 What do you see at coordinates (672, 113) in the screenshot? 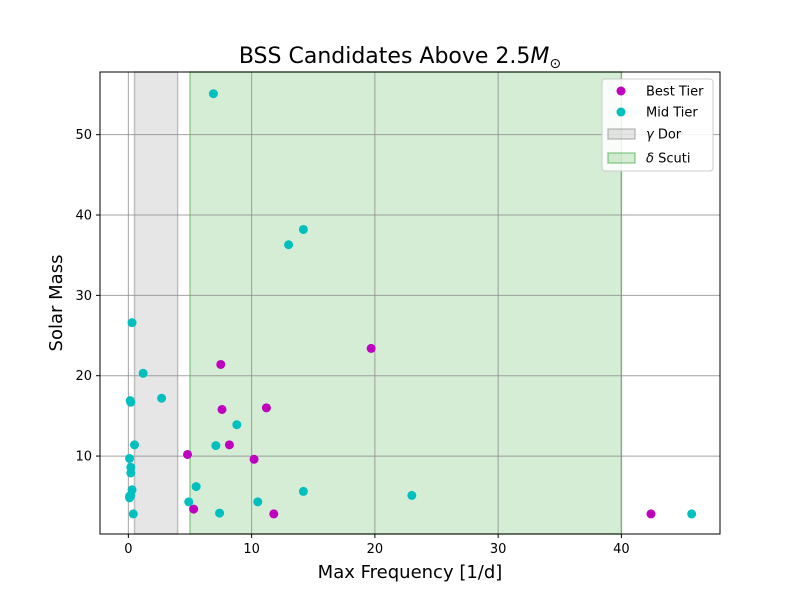
I see `legend-label-1: Mid Tier` at bounding box center [672, 113].